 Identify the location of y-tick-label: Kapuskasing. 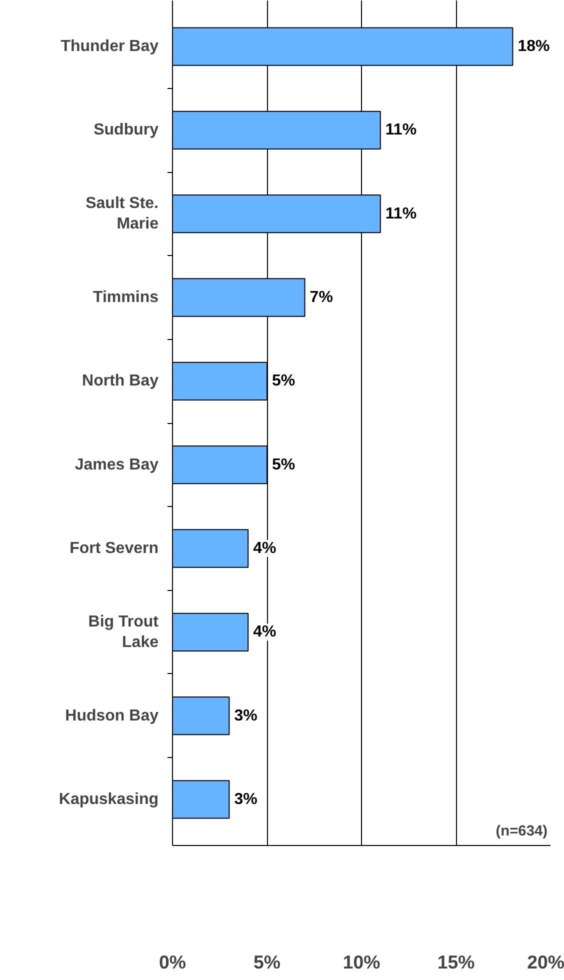
(108, 799).